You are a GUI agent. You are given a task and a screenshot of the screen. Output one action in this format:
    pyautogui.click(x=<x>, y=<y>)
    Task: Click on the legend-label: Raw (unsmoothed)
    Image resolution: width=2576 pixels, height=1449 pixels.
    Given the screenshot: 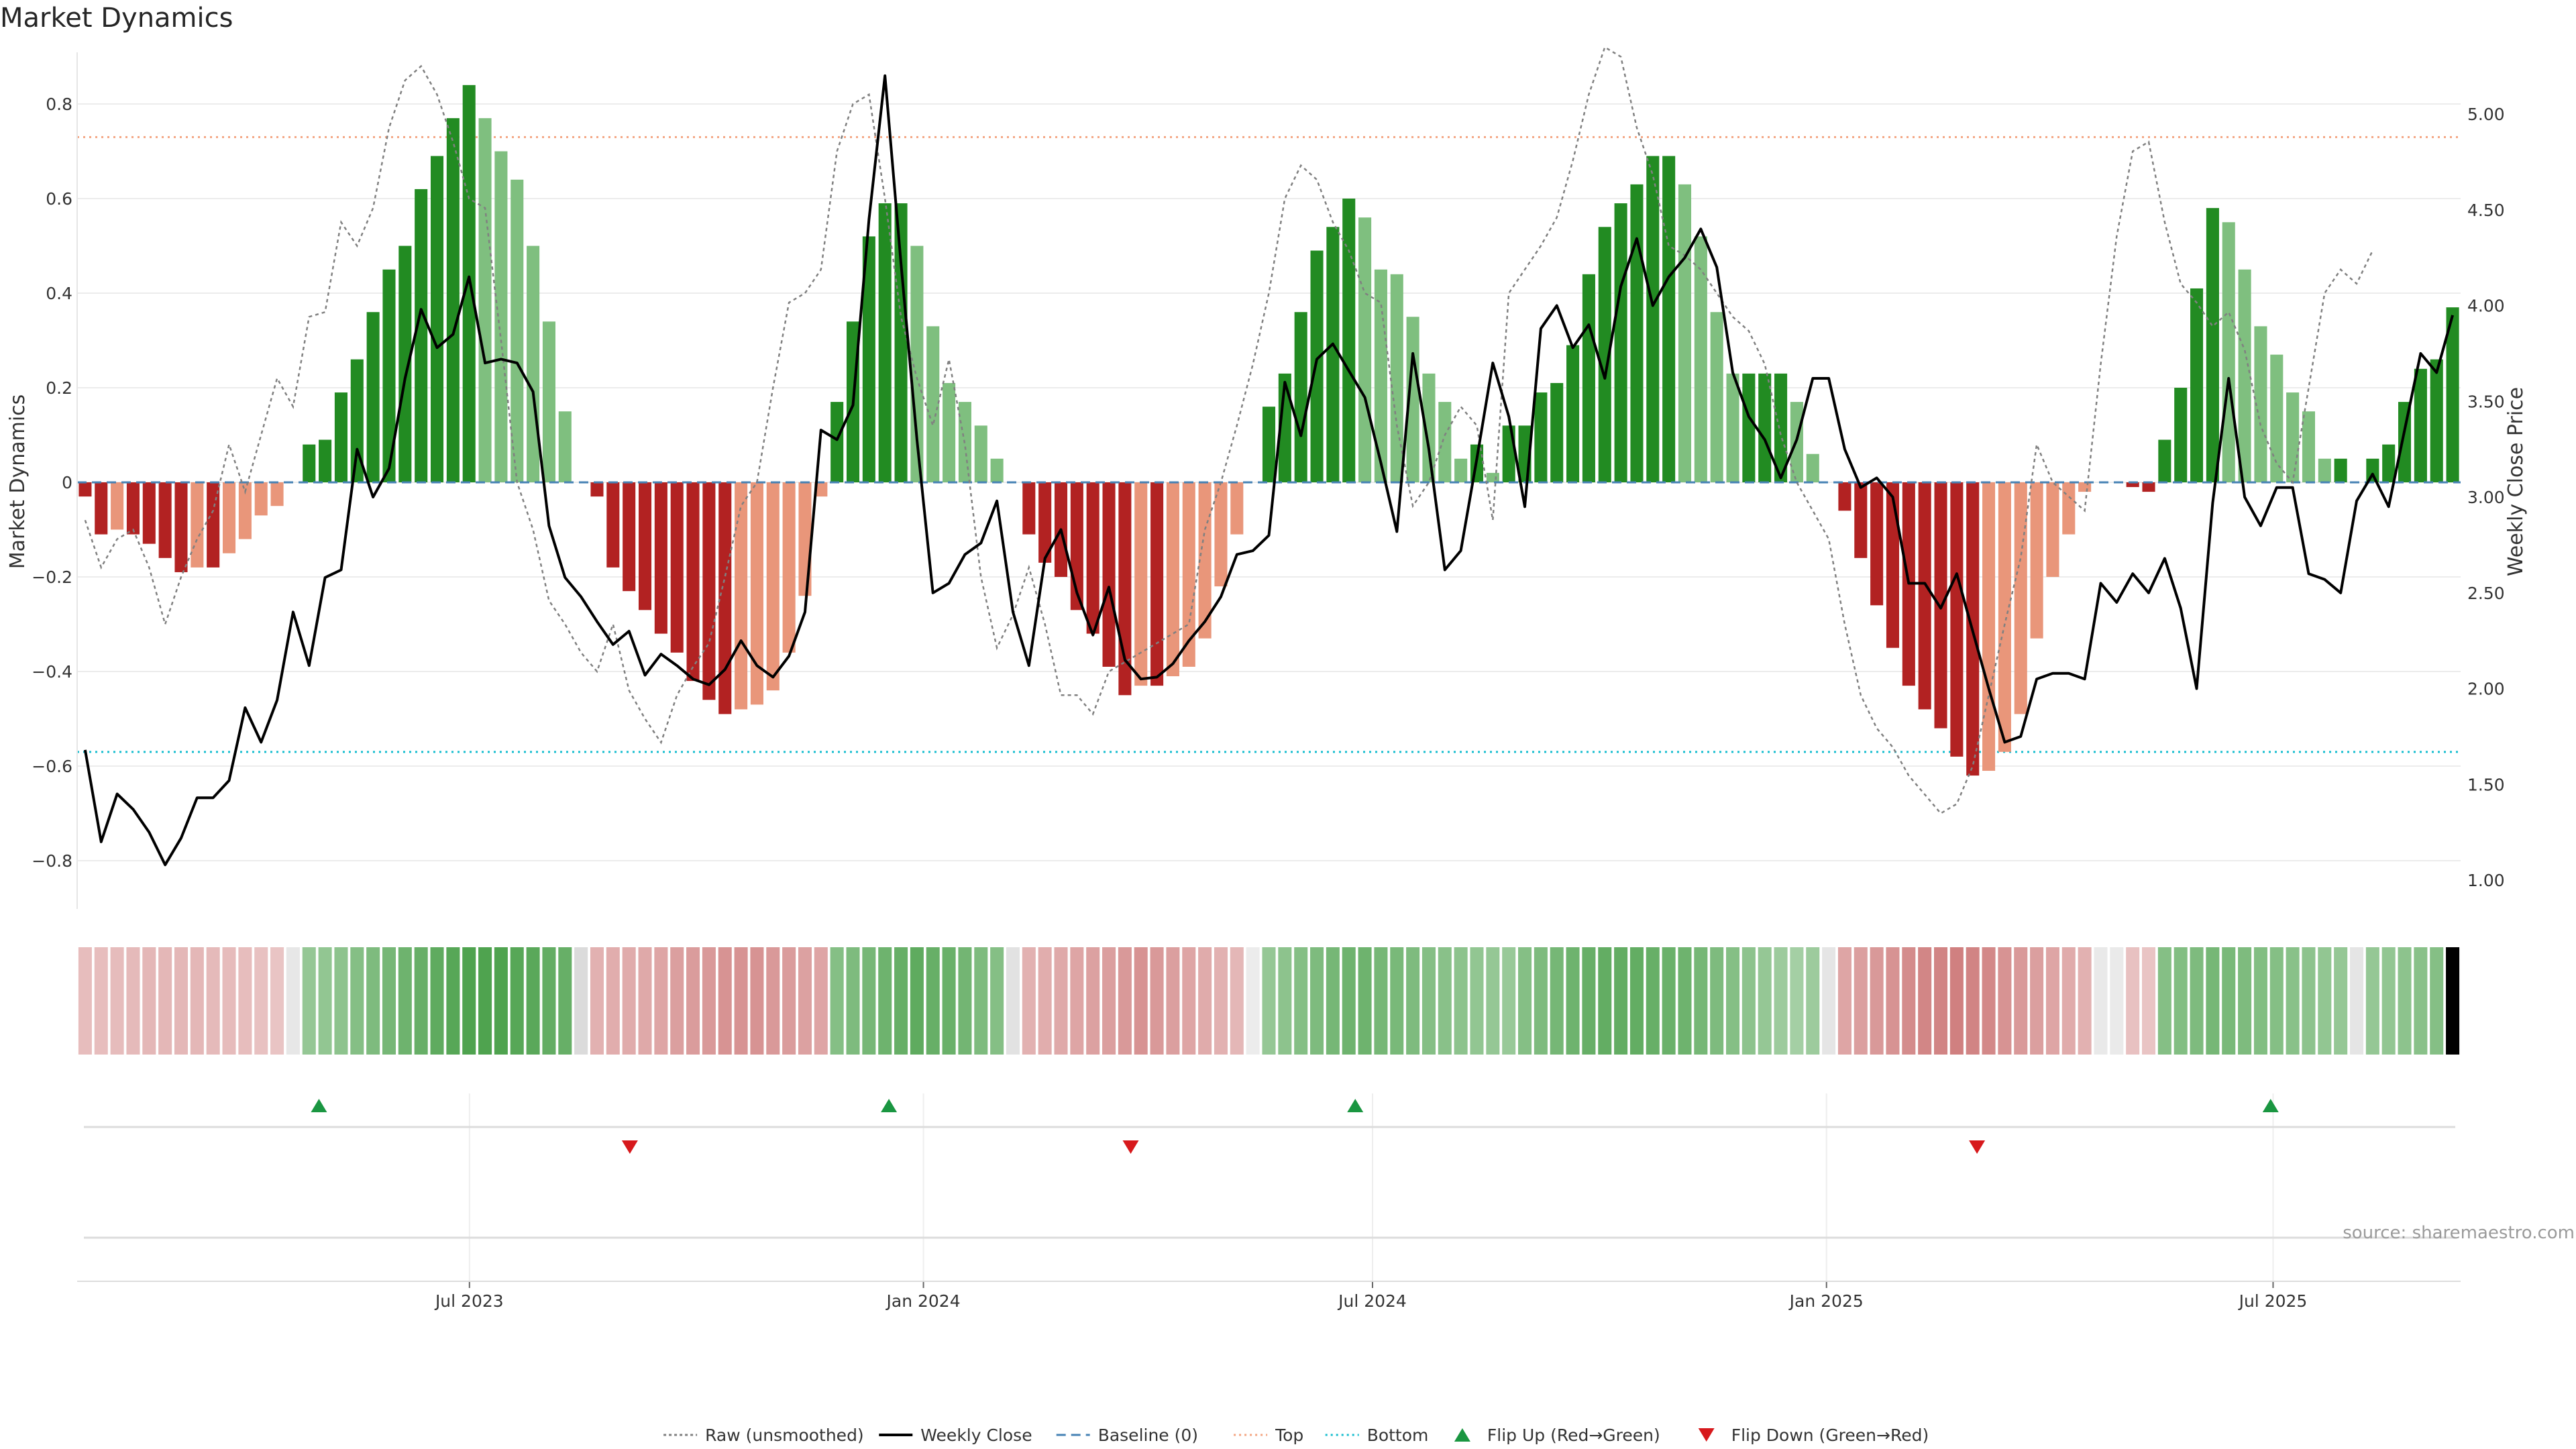 What is the action you would take?
    pyautogui.click(x=784, y=1435)
    